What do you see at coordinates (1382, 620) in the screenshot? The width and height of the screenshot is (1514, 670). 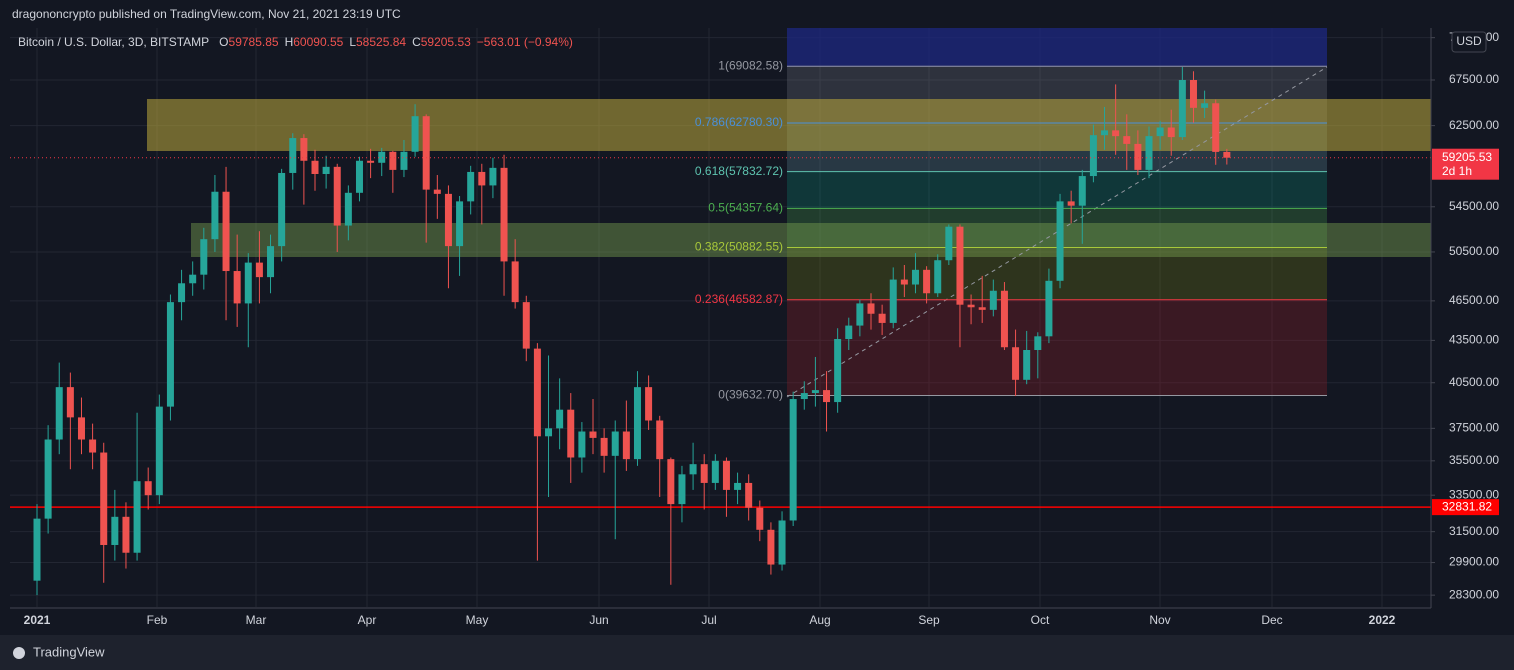 I see `x-tick-label: 2022` at bounding box center [1382, 620].